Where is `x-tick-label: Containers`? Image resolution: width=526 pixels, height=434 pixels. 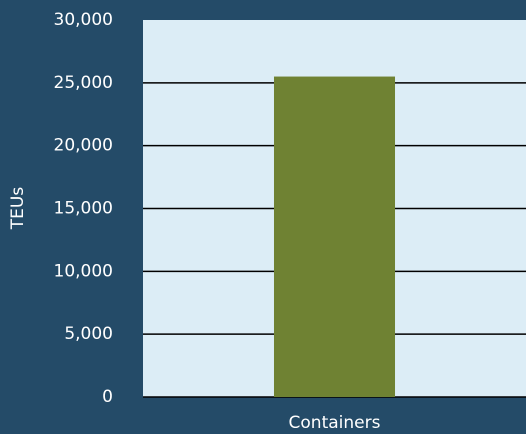
x-tick-label: Containers is located at coordinates (335, 423).